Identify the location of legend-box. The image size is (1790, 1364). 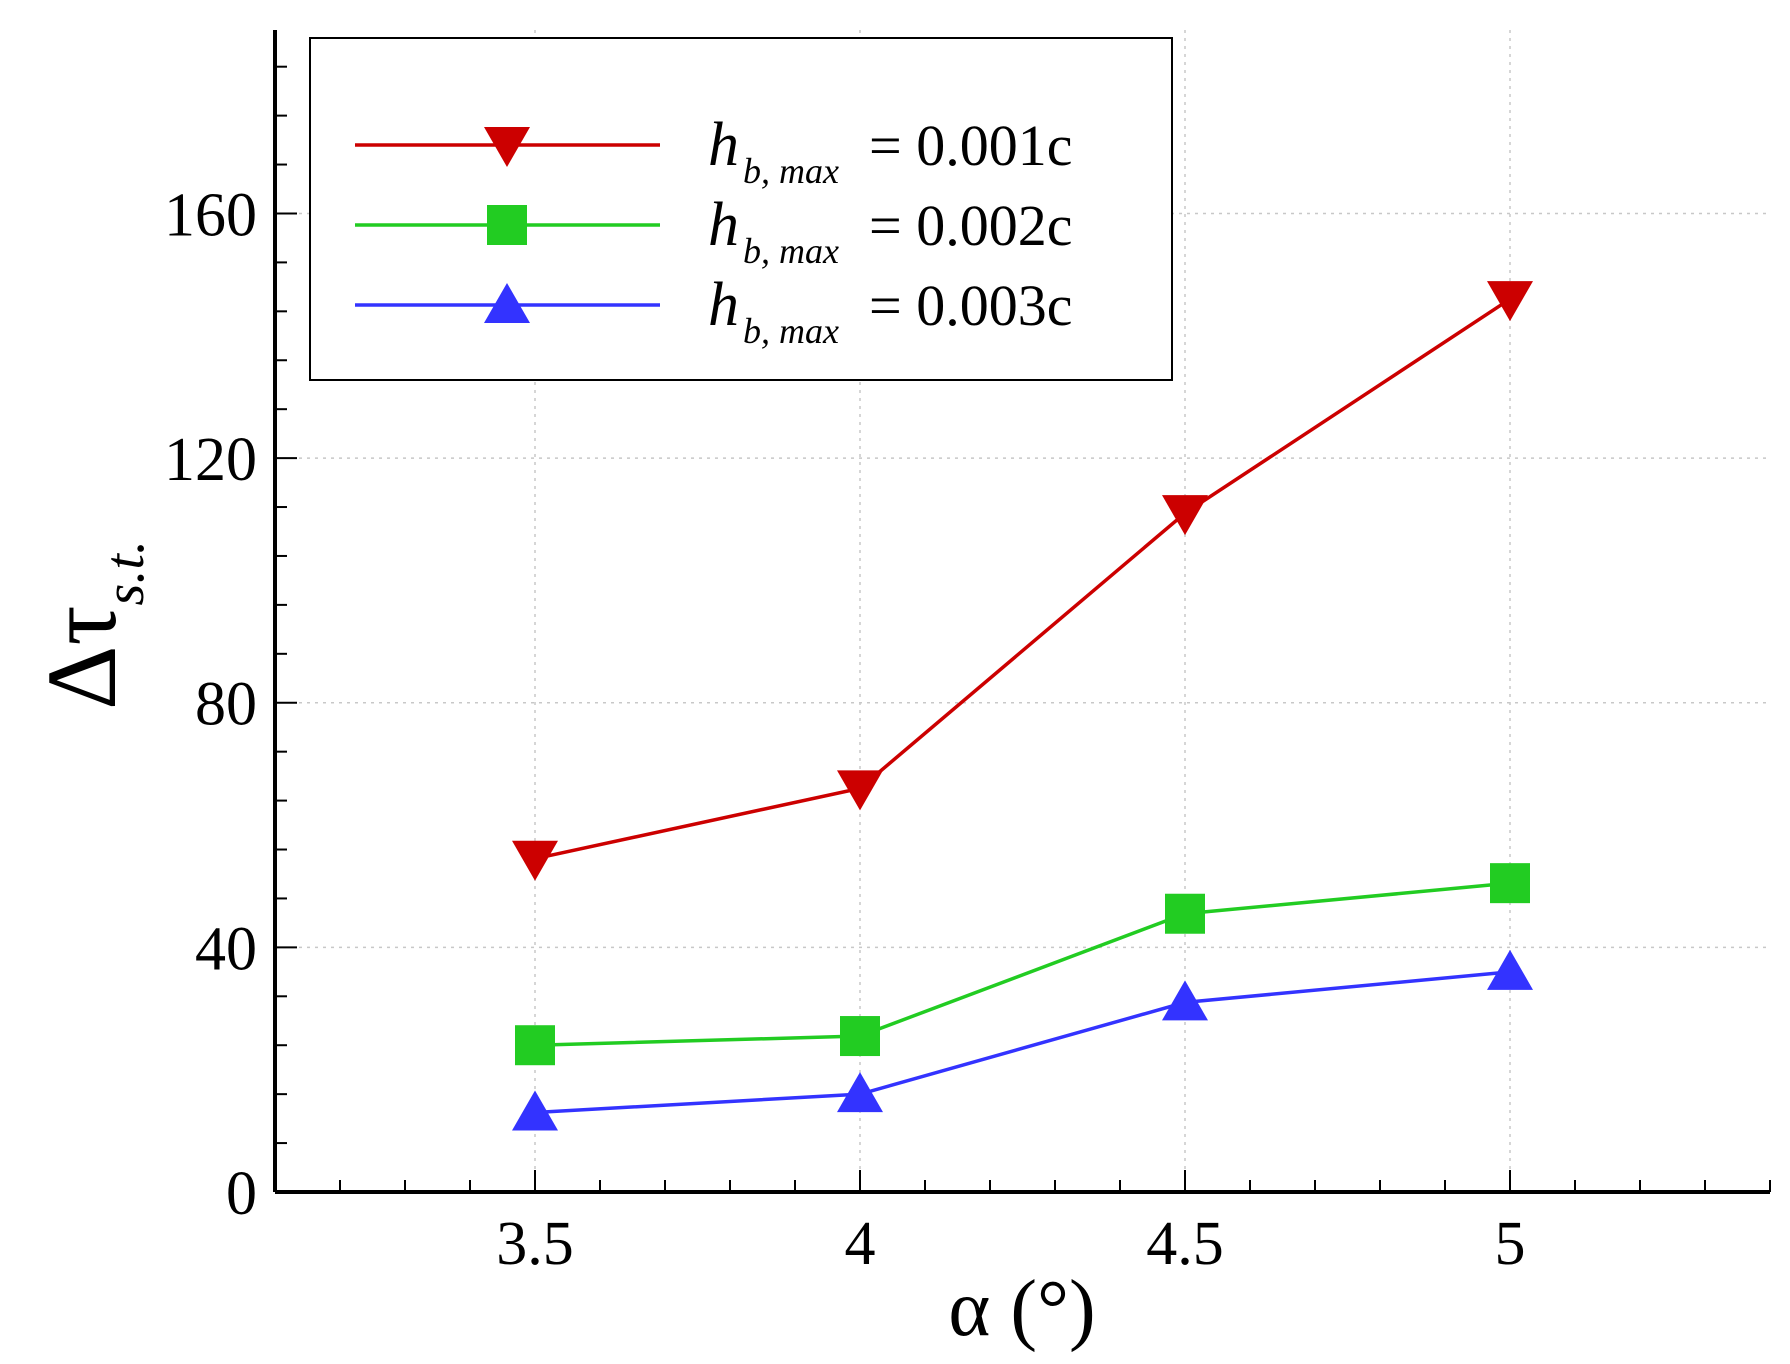
(741, 209).